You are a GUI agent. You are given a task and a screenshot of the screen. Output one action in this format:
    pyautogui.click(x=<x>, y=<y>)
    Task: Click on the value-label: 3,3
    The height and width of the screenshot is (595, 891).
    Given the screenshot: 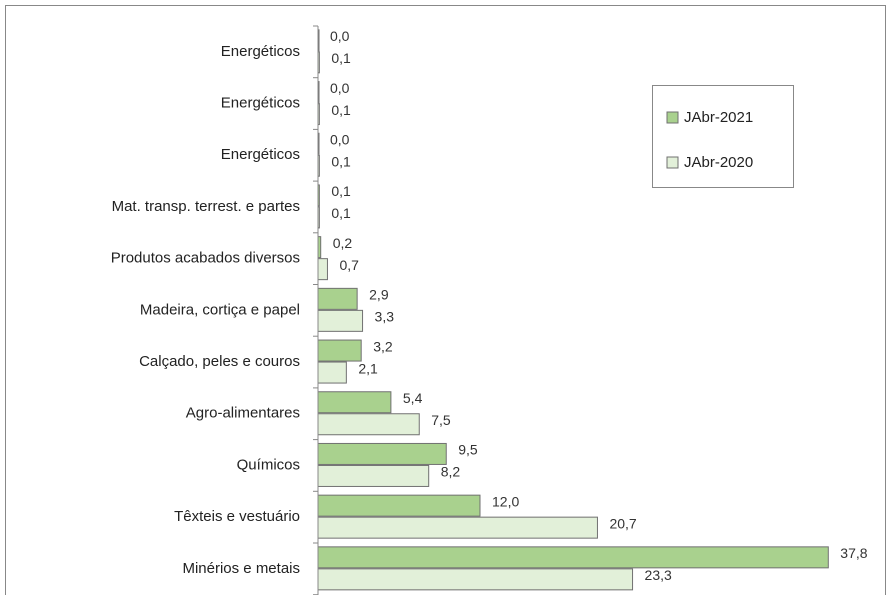 What is the action you would take?
    pyautogui.click(x=385, y=317)
    